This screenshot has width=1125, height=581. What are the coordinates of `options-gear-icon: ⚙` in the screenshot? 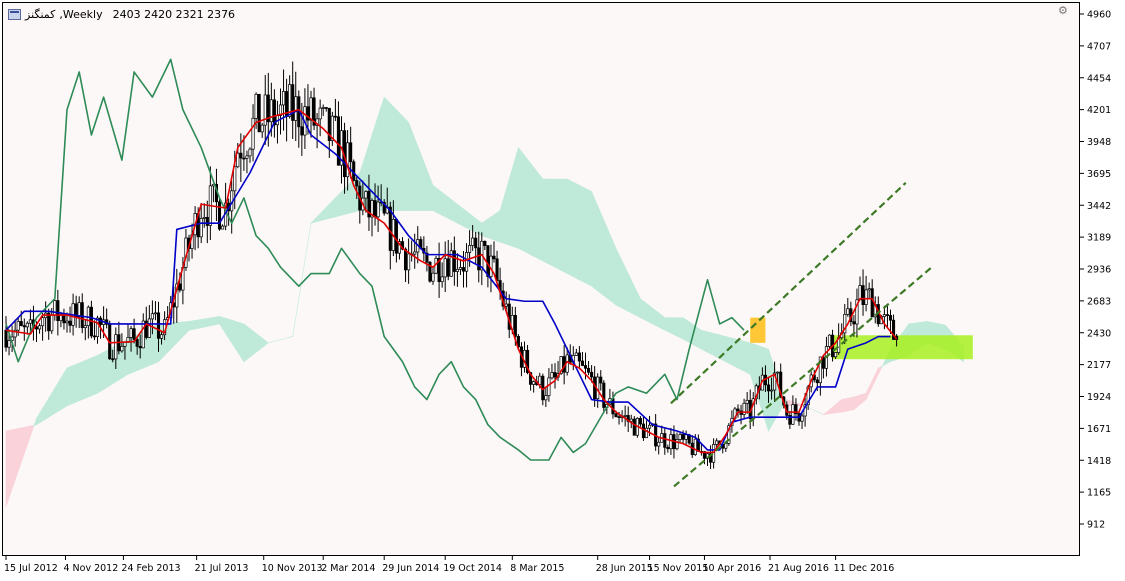 It's located at (1063, 10).